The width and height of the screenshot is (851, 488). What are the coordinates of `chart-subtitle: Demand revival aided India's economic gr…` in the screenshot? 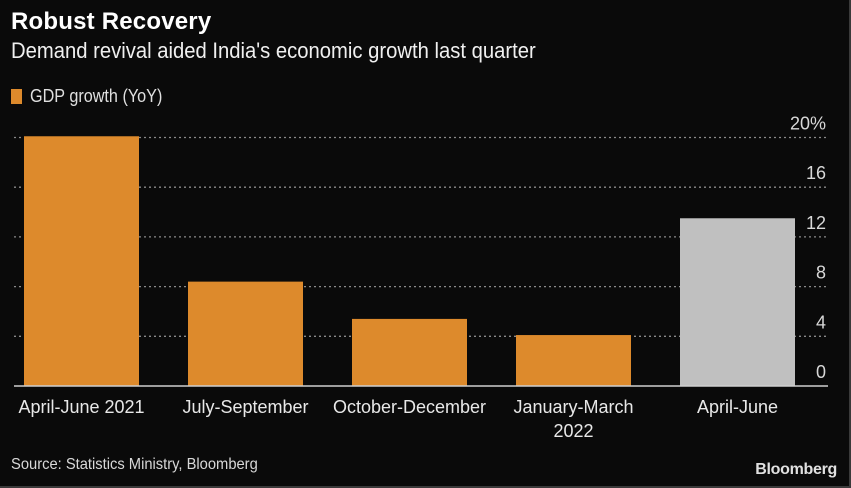 It's located at (273, 50).